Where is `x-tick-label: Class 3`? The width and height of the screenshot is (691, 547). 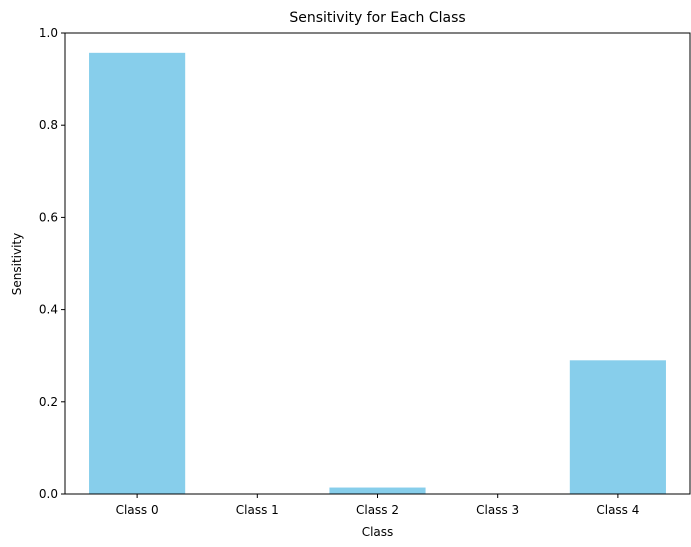
x-tick-label: Class 3 is located at coordinates (497, 510).